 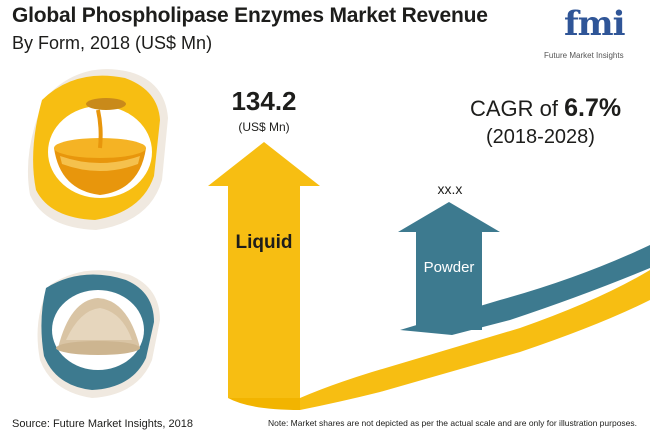 What do you see at coordinates (584, 55) in the screenshot?
I see `logo-tagline: Future Market Insights` at bounding box center [584, 55].